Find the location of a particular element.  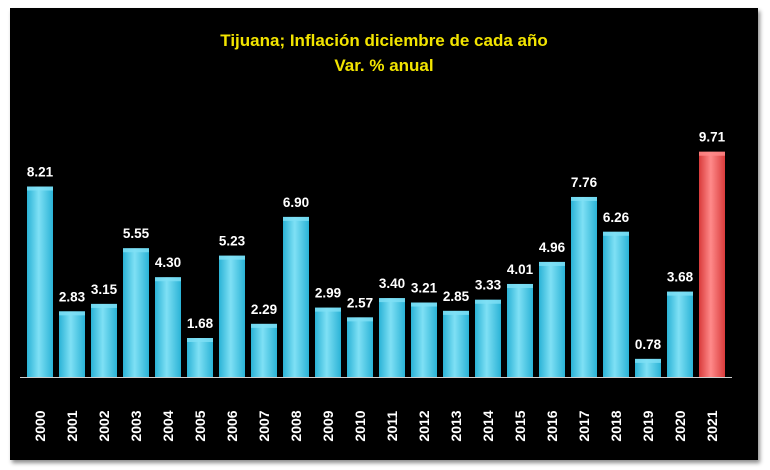

value-label-2010: 2.57 is located at coordinates (360, 302).